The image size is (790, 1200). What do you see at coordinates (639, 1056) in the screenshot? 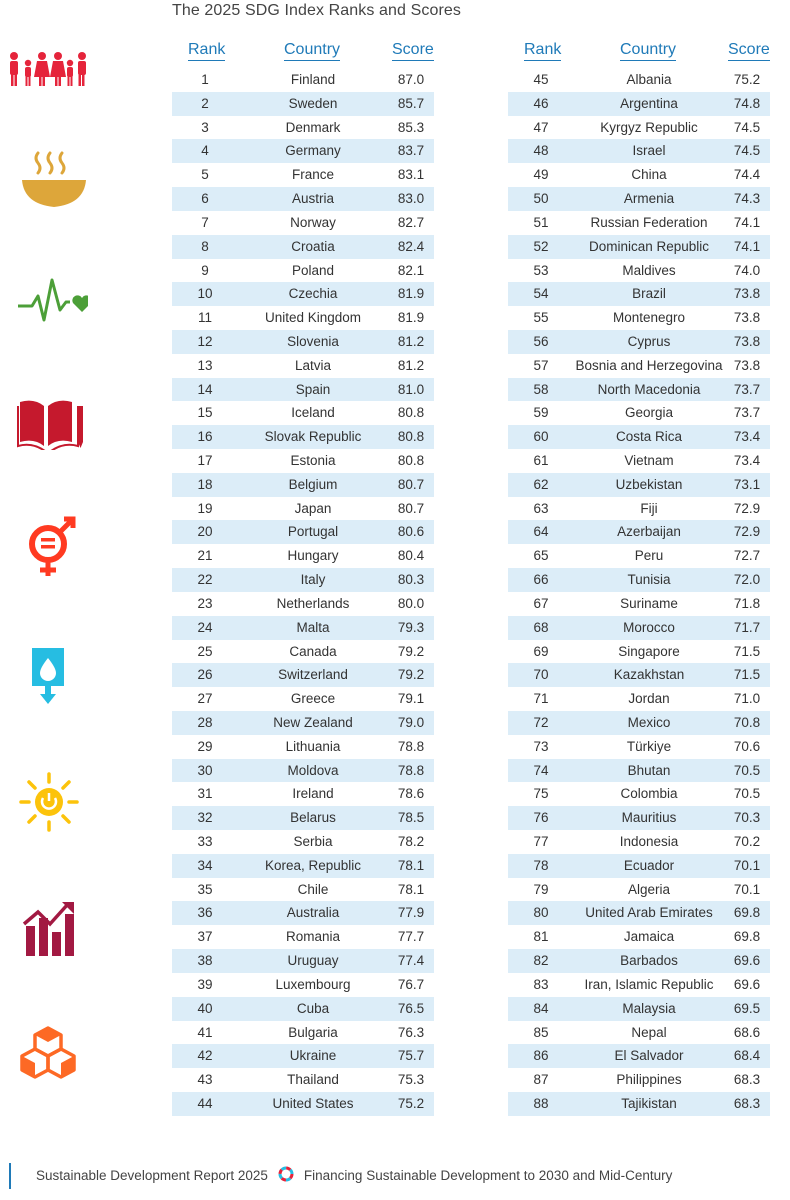
I see `table-row: 86 El Salvador 68.4` at bounding box center [639, 1056].